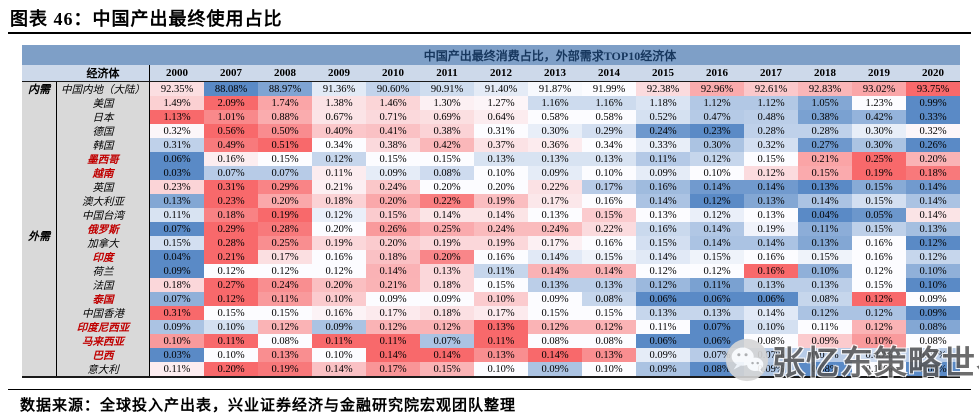 The image size is (979, 417). I want to click on heatmap-cell: 91.40%, so click(501, 89).